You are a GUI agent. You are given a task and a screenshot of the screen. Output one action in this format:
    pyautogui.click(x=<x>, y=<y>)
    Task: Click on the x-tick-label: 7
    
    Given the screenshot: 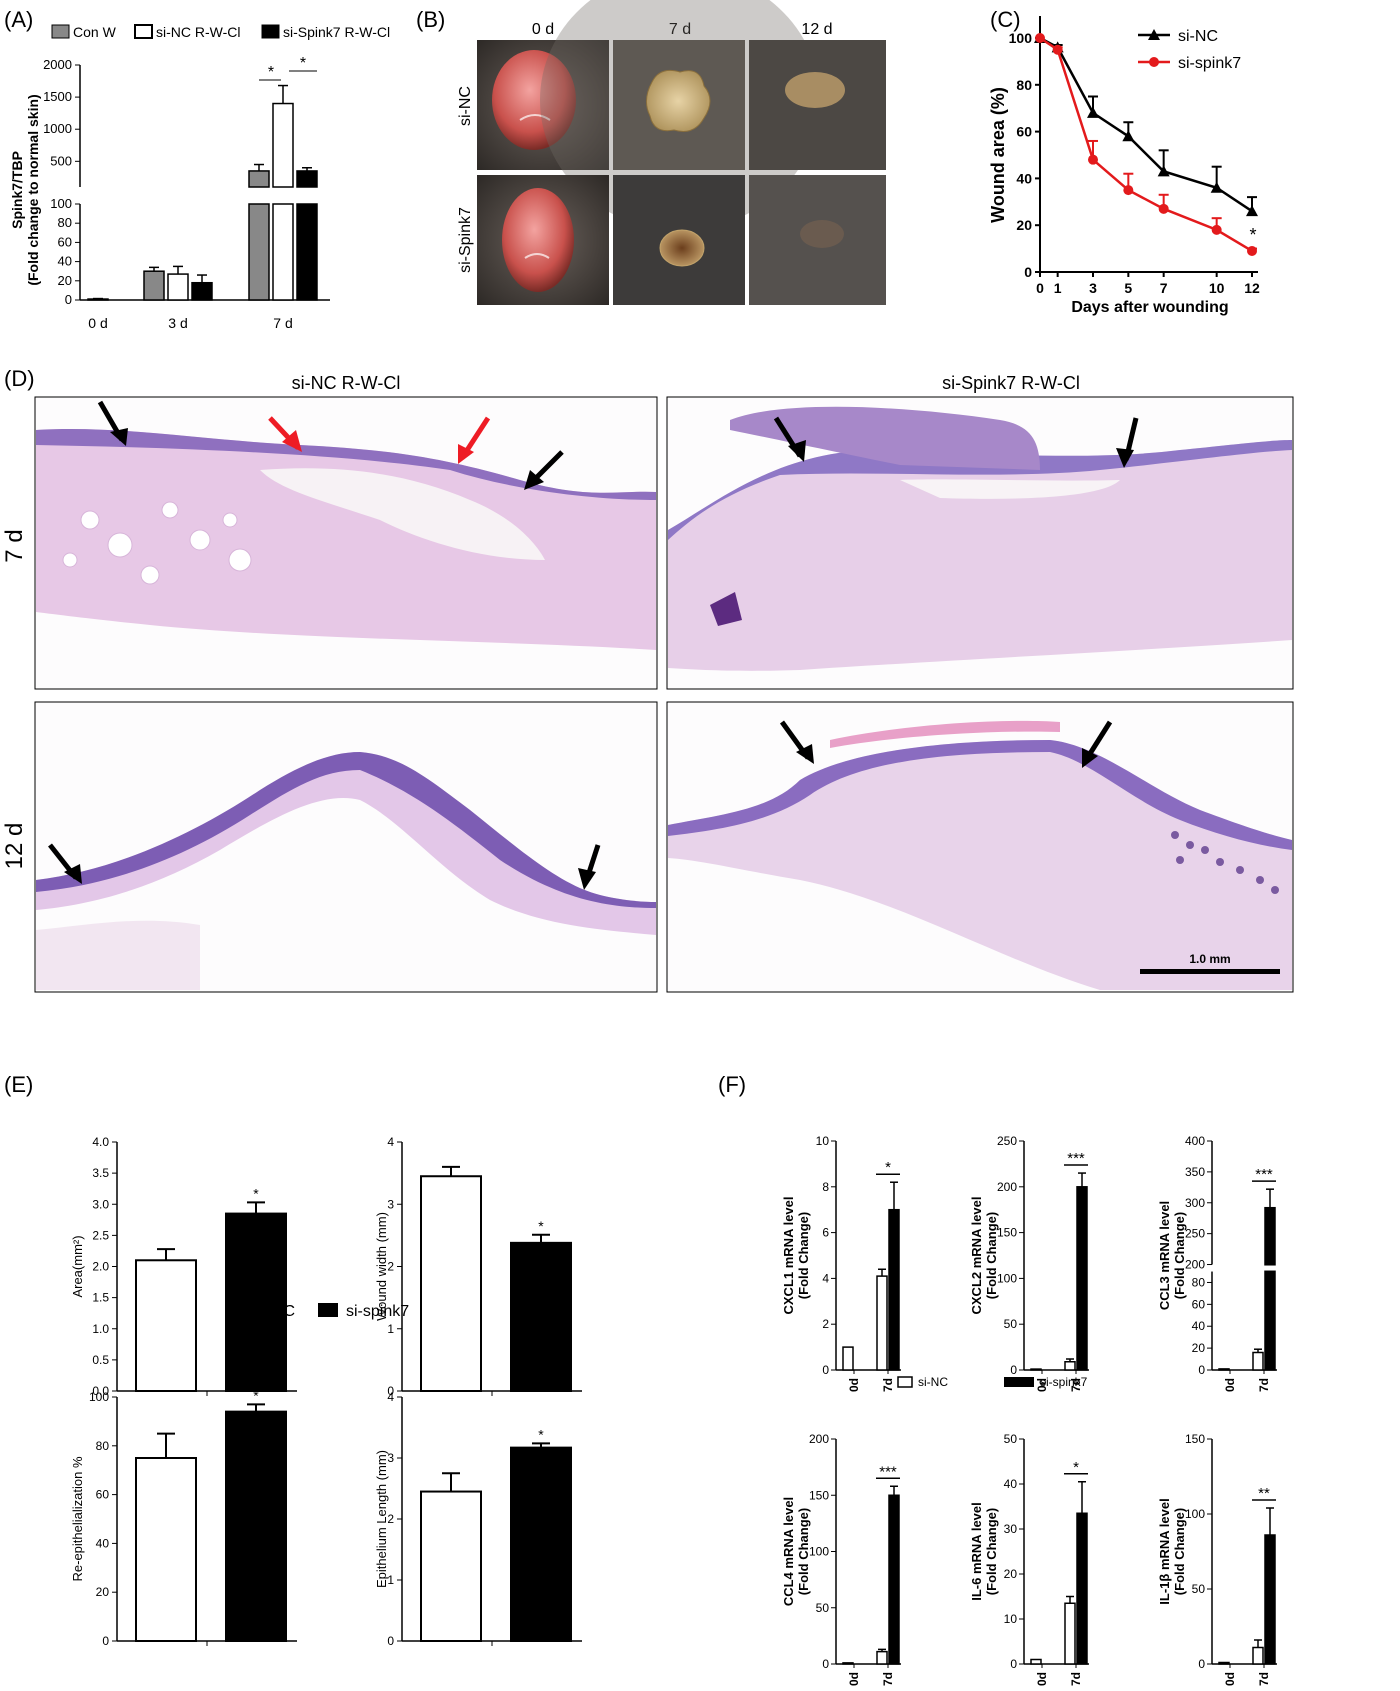 What is the action you would take?
    pyautogui.click(x=1164, y=288)
    